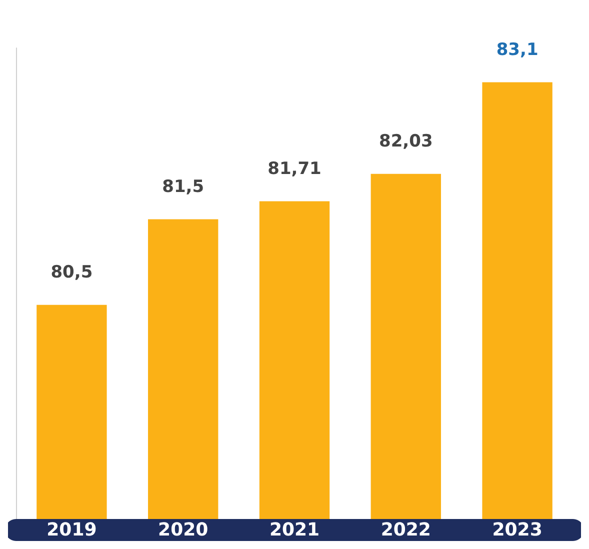  Describe the element at coordinates (294, 530) in the screenshot. I see `x-tick-label: 2021` at that location.